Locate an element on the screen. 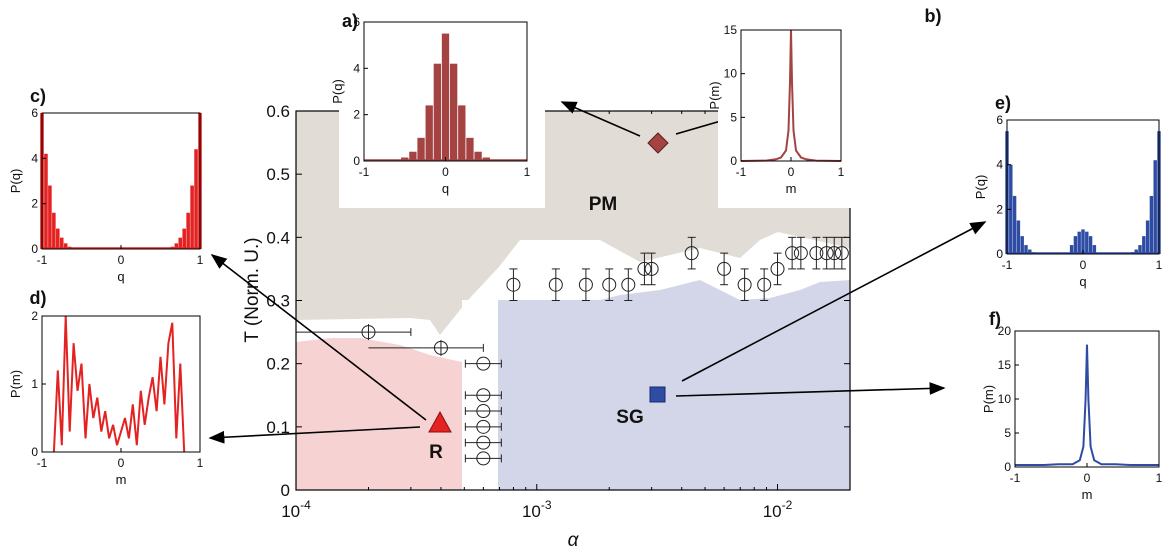 The image size is (1162, 550). panel-label-a: a) is located at coordinates (350, 21).